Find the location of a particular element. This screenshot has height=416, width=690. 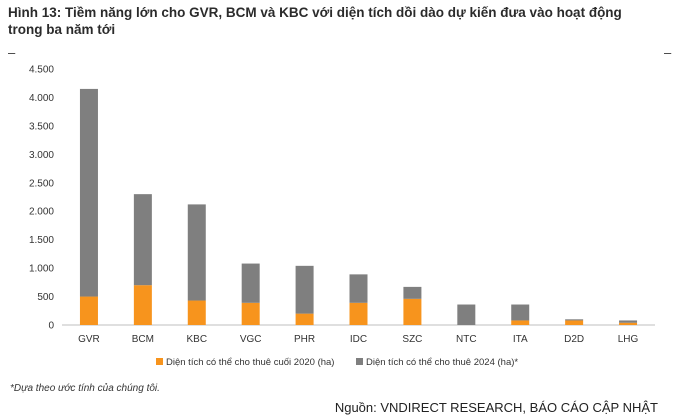

y-tick-label: 500 is located at coordinates (45, 297).